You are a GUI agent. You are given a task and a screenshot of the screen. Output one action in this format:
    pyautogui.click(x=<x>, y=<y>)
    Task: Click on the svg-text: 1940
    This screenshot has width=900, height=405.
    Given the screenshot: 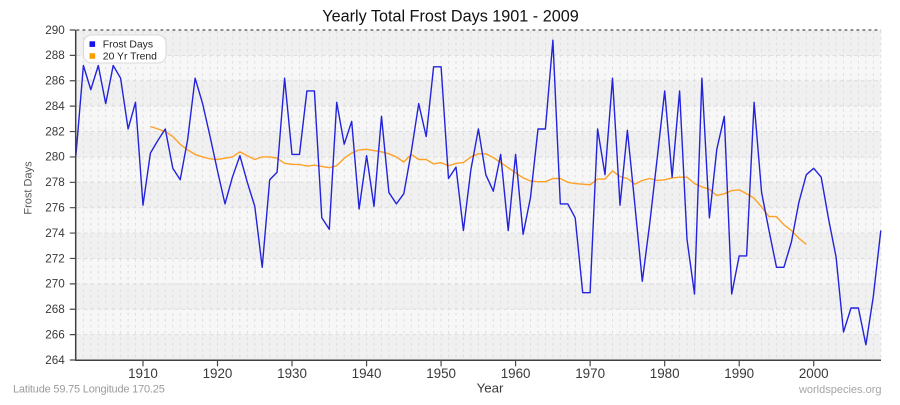 What is the action you would take?
    pyautogui.click(x=367, y=373)
    